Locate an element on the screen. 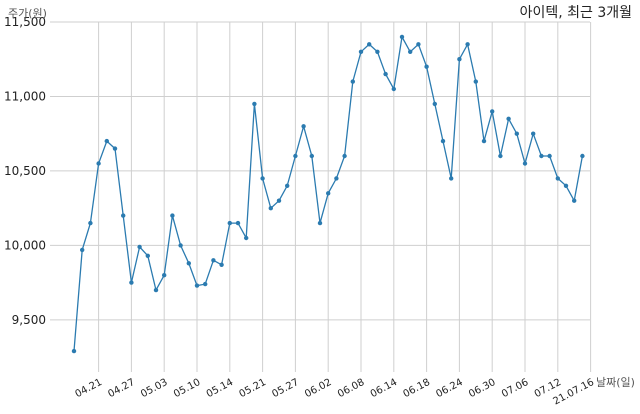  x-tick-label: 06.30 is located at coordinates (482, 388).